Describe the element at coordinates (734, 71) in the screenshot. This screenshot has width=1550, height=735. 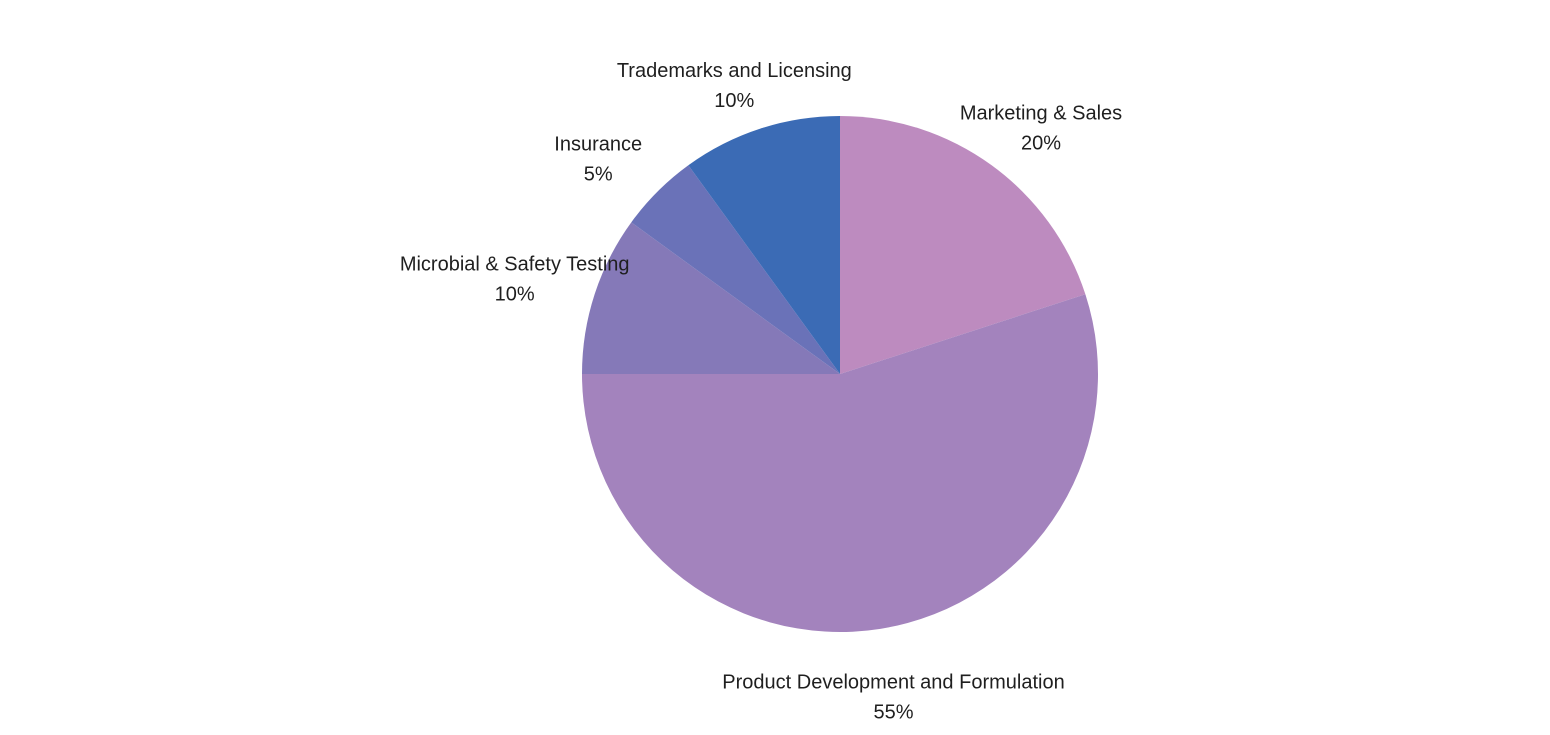
I see `slice-label-trademarks-and-licensing: Trademarks and Licensing` at that location.